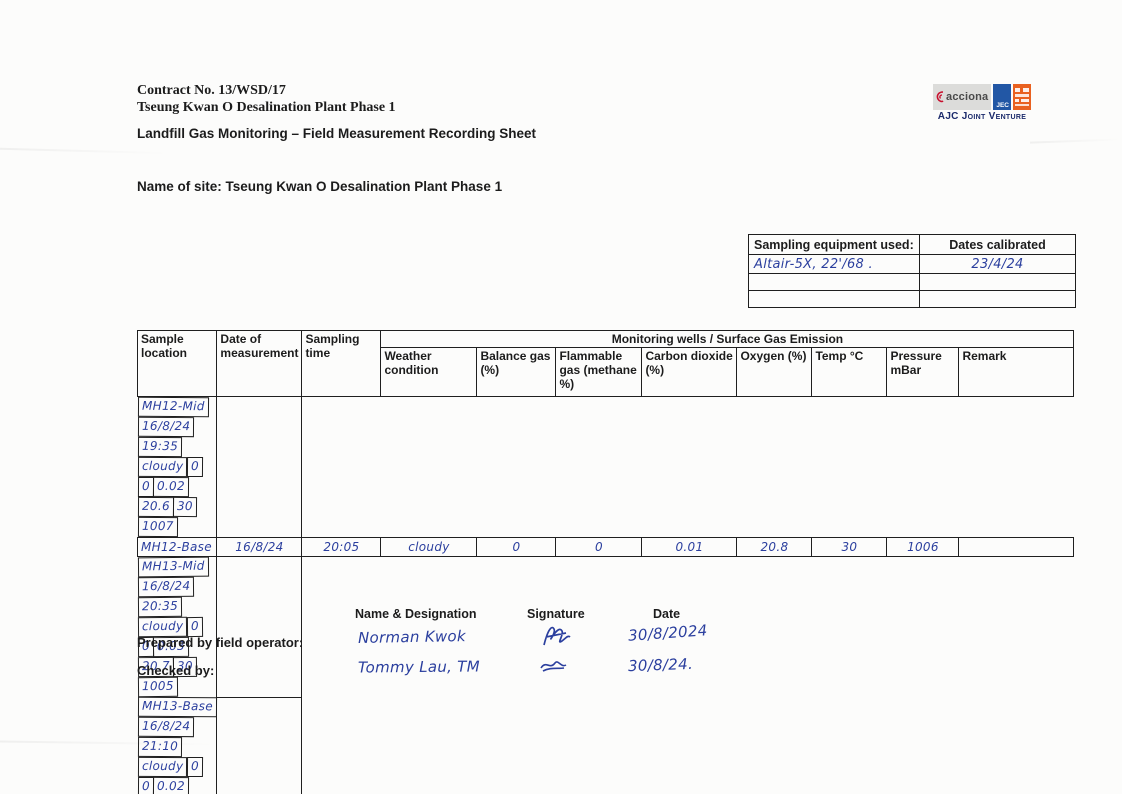 This screenshot has height=794, width=1122. Describe the element at coordinates (923, 372) in the screenshot. I see `col-header-pressure: Pressure mBar` at that location.